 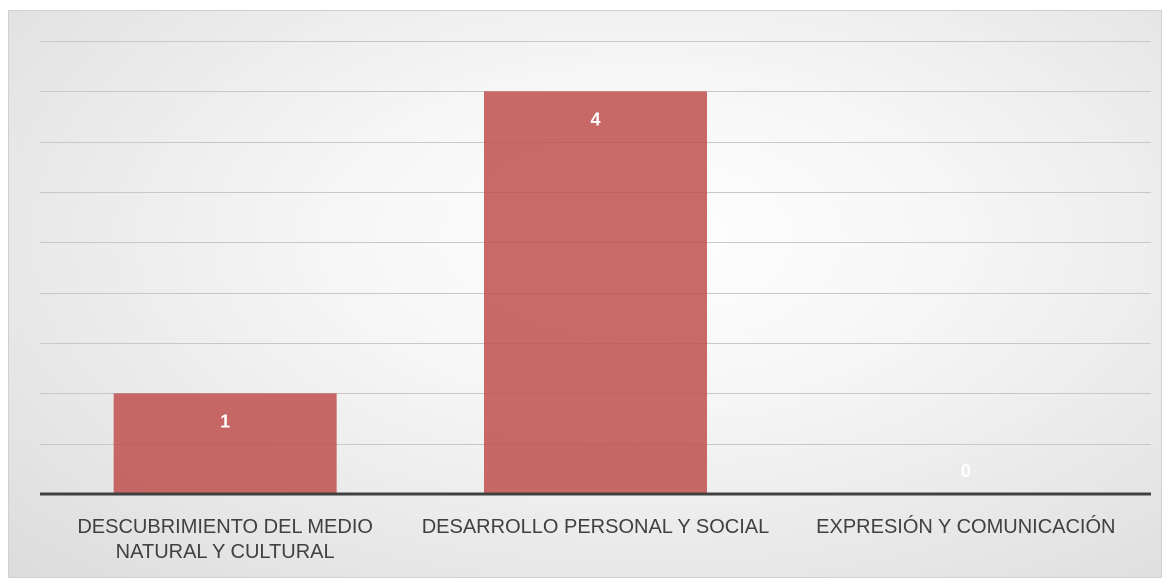 I want to click on category-label-line: DESARROLLO PERSONAL Y SOCIAL, so click(x=595, y=527).